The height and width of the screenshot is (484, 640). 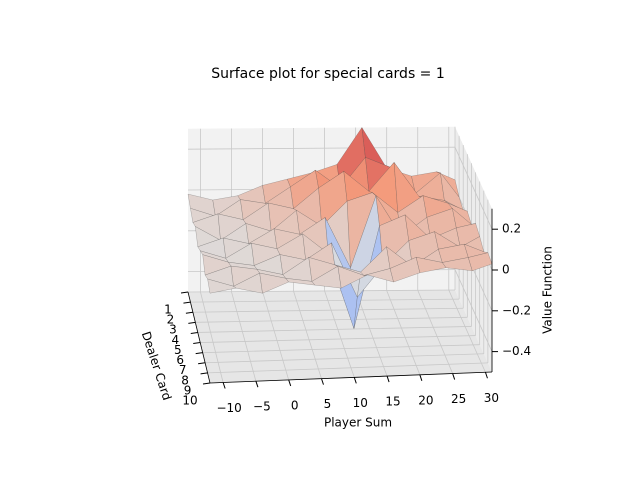 What do you see at coordinates (156, 366) in the screenshot?
I see `y-axis-label: Dealer Card` at bounding box center [156, 366].